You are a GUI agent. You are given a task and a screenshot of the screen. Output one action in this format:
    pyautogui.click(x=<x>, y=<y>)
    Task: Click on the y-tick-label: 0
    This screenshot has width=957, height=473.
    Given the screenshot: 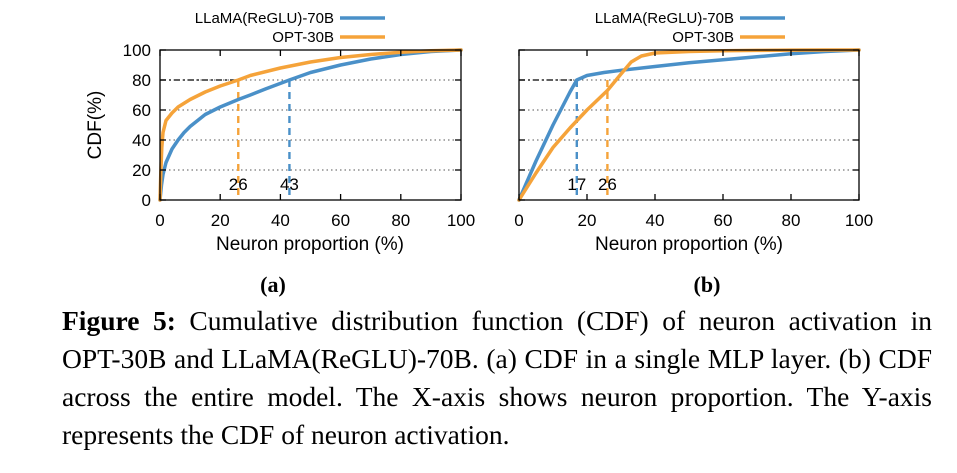 What is the action you would take?
    pyautogui.click(x=146, y=200)
    